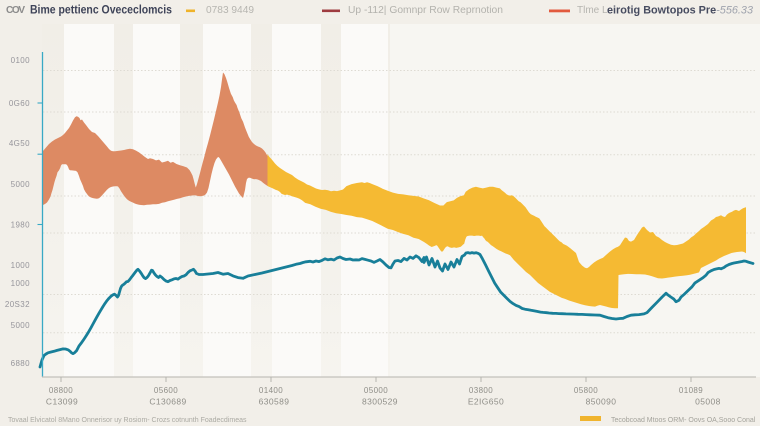  What do you see at coordinates (19, 103) in the screenshot?
I see `svg-text: 0G60` at bounding box center [19, 103].